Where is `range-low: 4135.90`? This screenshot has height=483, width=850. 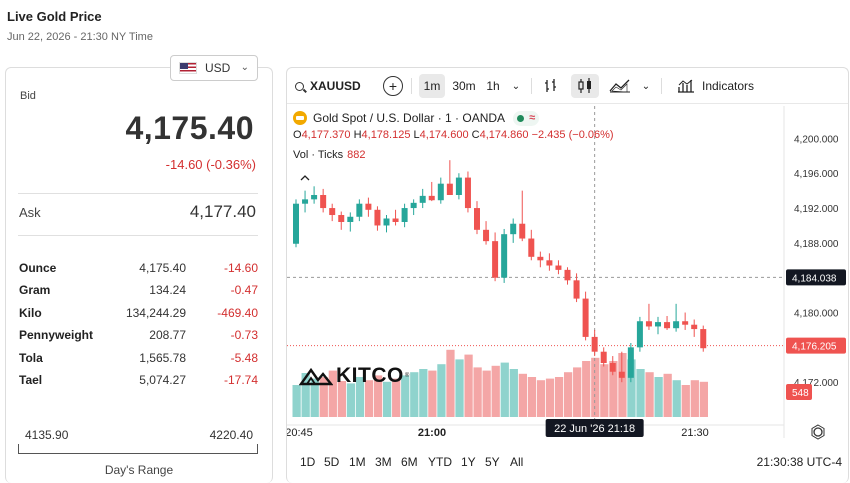
range-low: 4135.90 is located at coordinates (47, 435).